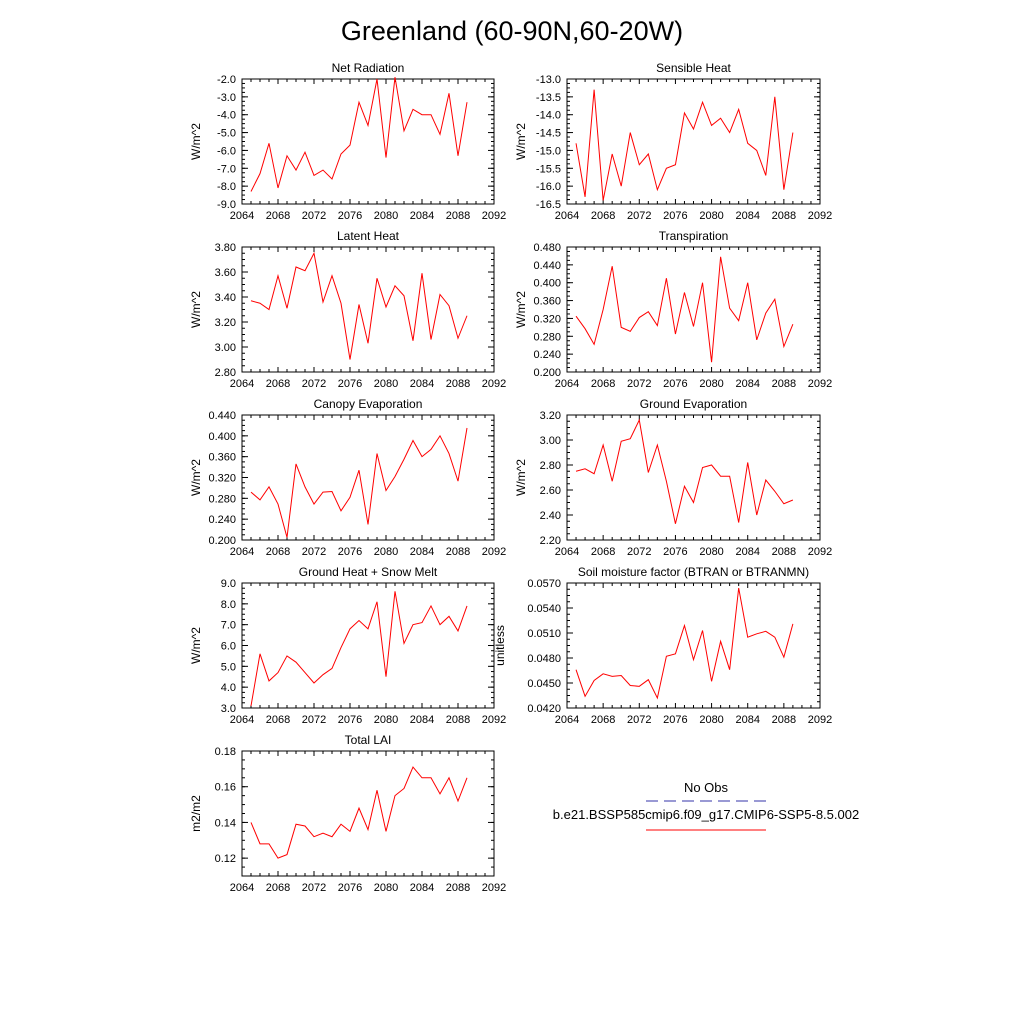 The width and height of the screenshot is (1024, 1024). I want to click on y-tick-label: 2.60, so click(550, 491).